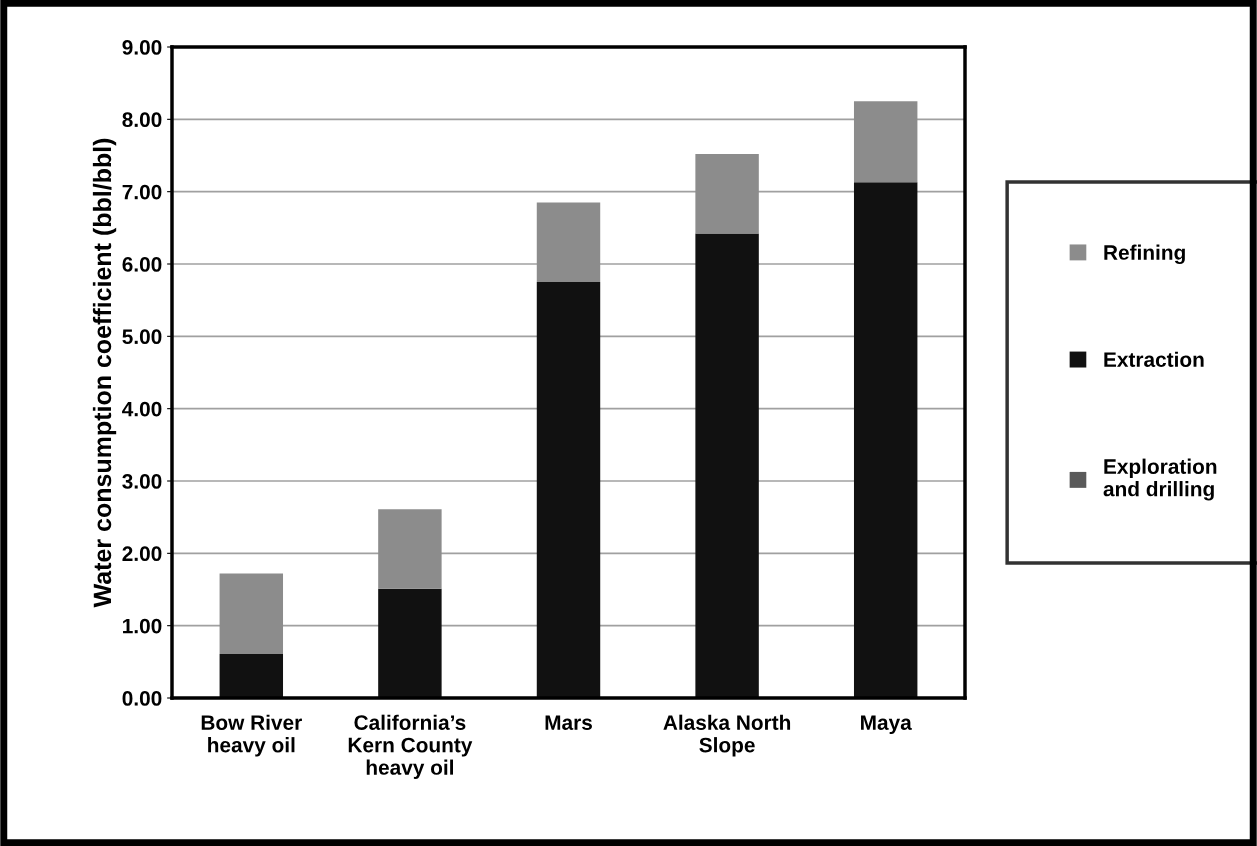 This screenshot has height=846, width=1257. What do you see at coordinates (104, 373) in the screenshot?
I see `y-axis-title: Water consumption coefficient (bbl/bbl)` at bounding box center [104, 373].